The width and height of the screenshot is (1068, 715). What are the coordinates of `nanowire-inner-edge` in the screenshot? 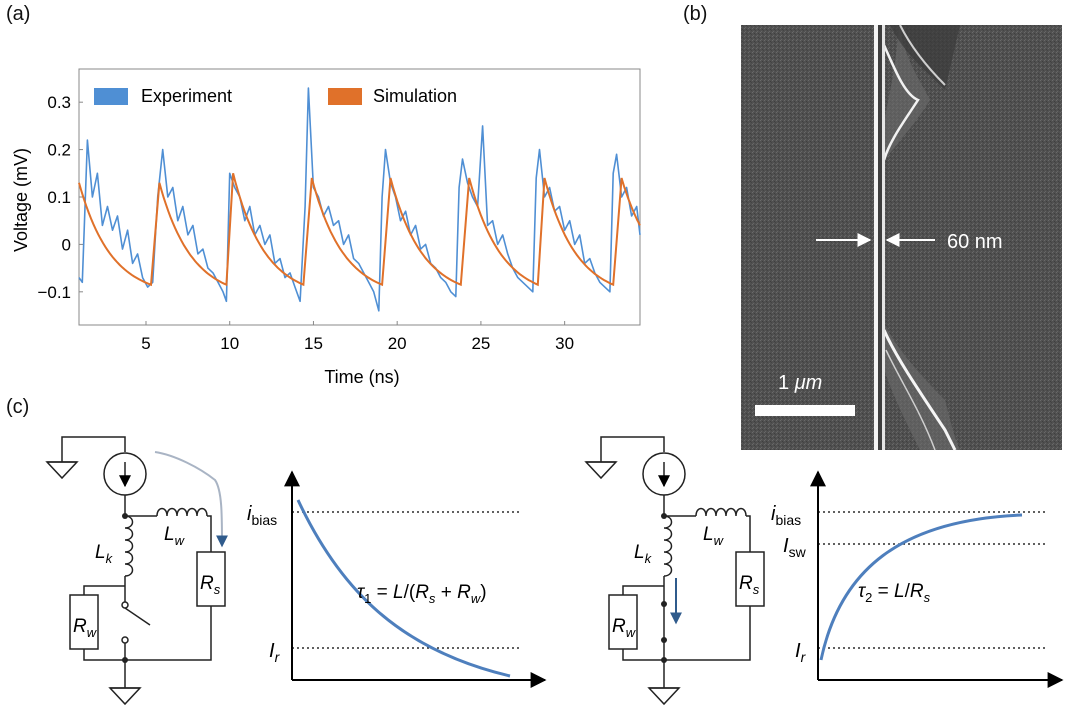 It's located at (883, 237).